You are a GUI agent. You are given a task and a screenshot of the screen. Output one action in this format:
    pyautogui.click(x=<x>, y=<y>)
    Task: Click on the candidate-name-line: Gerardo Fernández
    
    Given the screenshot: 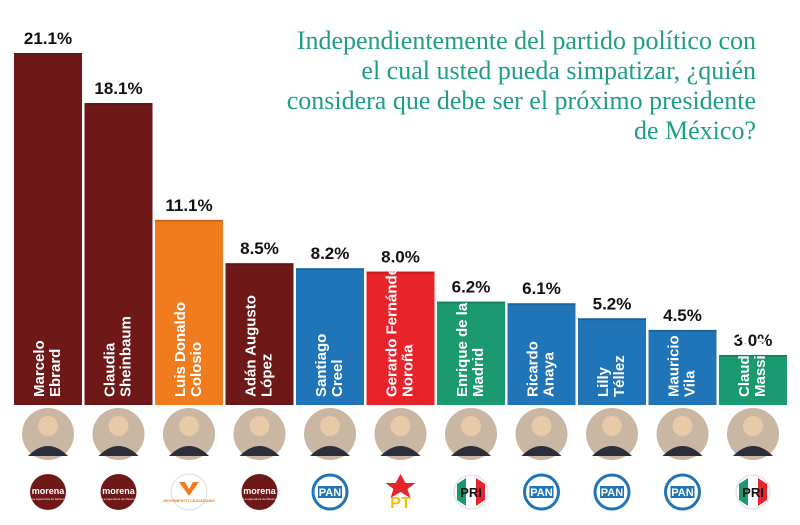 What is the action you would take?
    pyautogui.click(x=392, y=328)
    